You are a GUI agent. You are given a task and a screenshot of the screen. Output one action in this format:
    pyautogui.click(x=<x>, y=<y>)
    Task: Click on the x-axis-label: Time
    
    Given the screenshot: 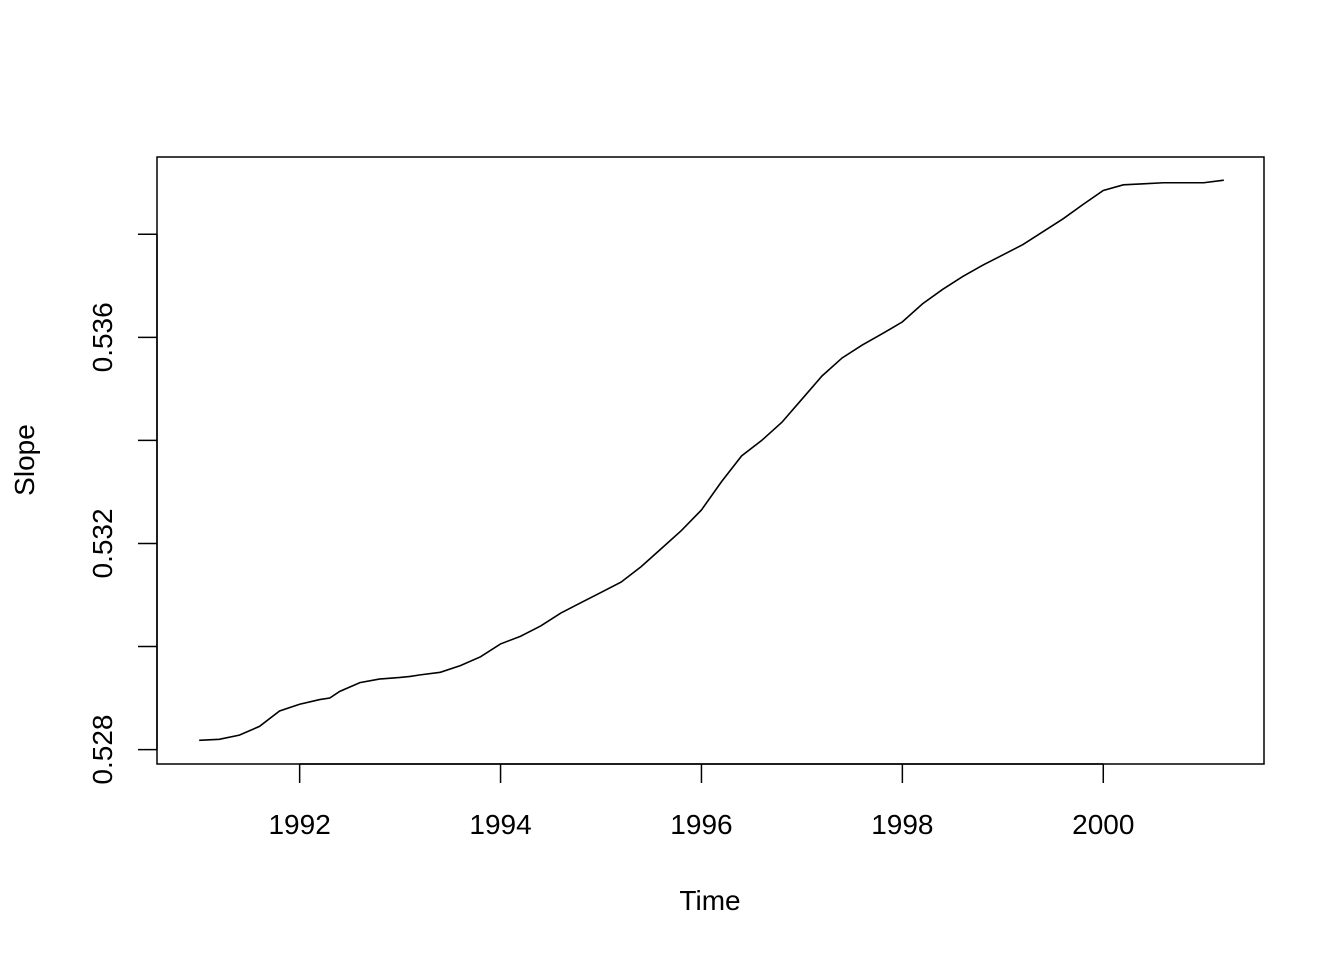 What is the action you would take?
    pyautogui.click(x=709, y=900)
    